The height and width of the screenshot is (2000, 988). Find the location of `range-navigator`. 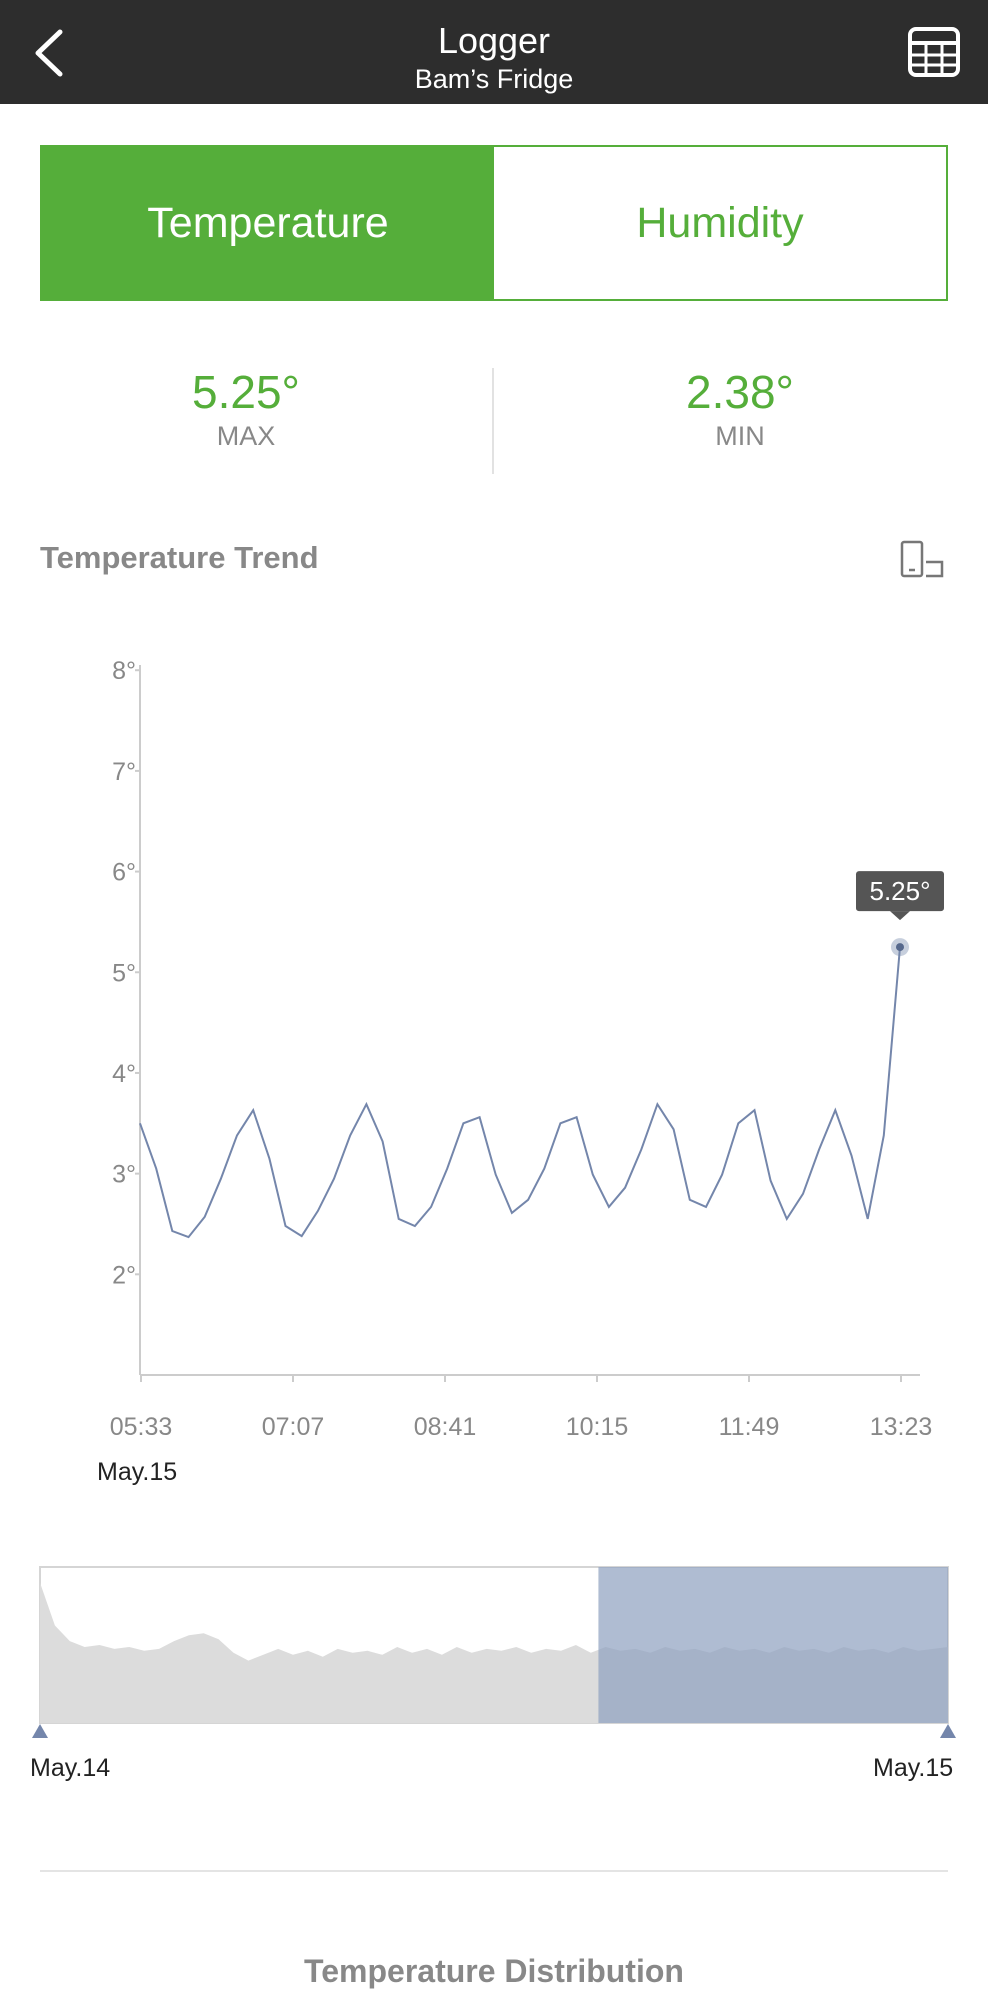

range-navigator is located at coordinates (494, 1655).